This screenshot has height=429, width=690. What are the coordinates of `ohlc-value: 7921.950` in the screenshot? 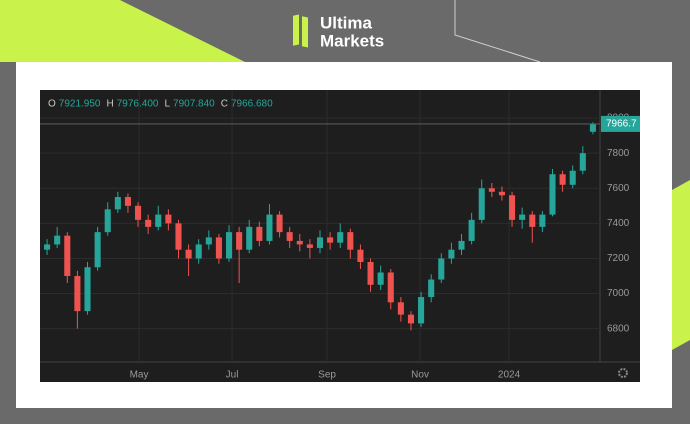 It's located at (80, 104).